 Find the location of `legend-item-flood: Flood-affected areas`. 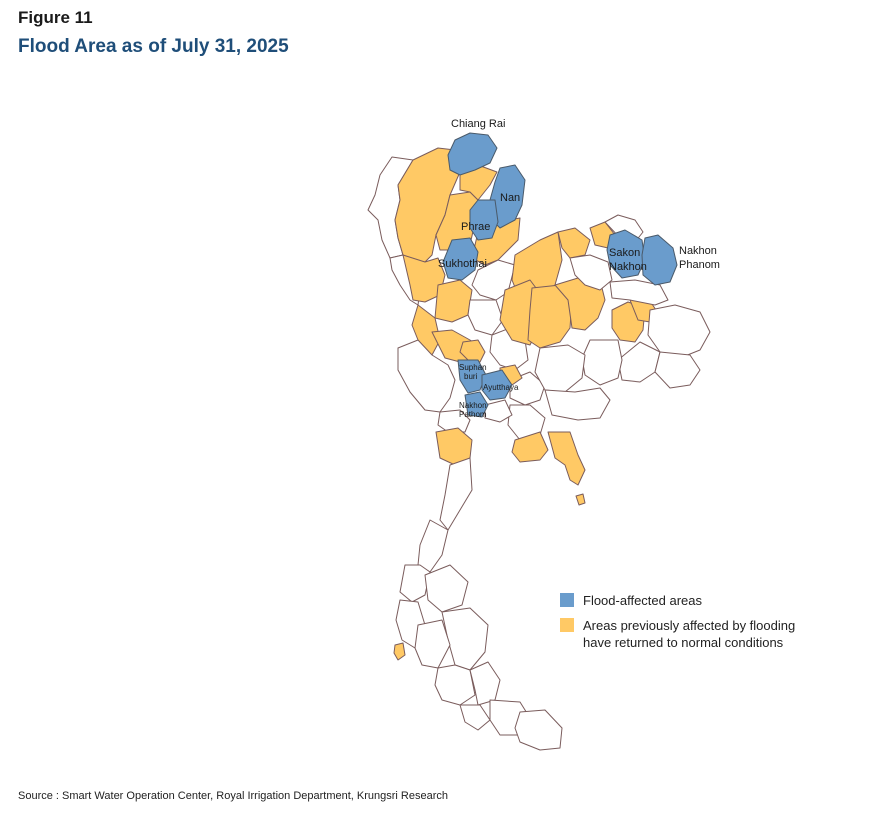

legend-item-flood: Flood-affected areas is located at coordinates (677, 600).